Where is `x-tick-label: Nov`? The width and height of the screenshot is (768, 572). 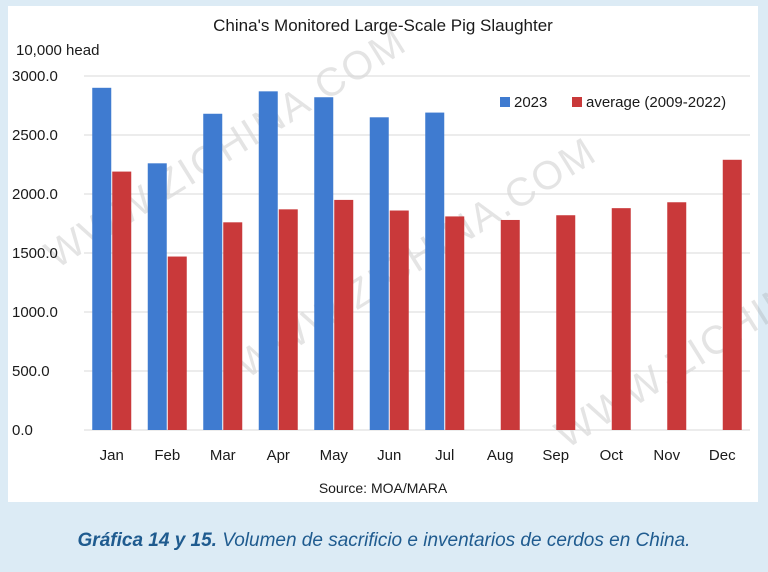
x-tick-label: Nov is located at coordinates (666, 455).